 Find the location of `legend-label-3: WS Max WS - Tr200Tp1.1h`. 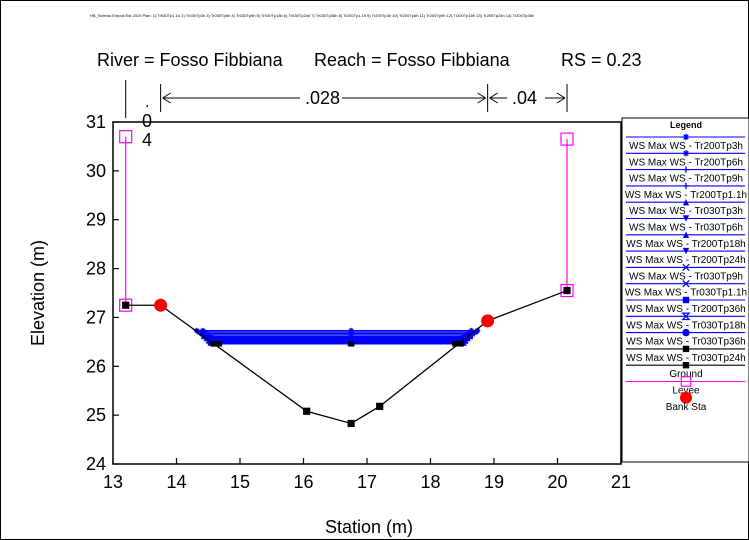

legend-label-3: WS Max WS - Tr200Tp1.1h is located at coordinates (686, 195).